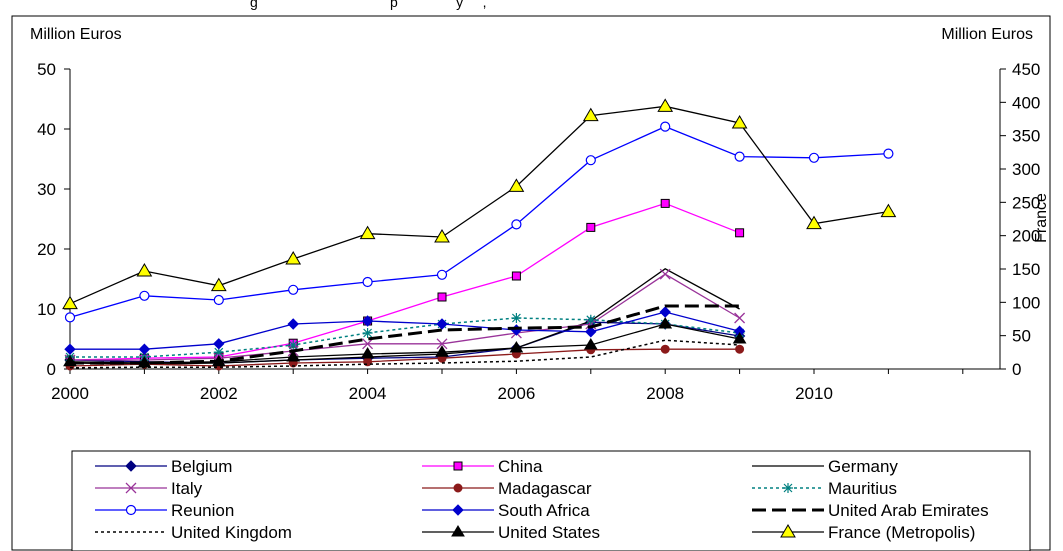 This screenshot has width=1063, height=551. Describe the element at coordinates (46, 129) in the screenshot. I see `left-tick-label: 40` at that location.